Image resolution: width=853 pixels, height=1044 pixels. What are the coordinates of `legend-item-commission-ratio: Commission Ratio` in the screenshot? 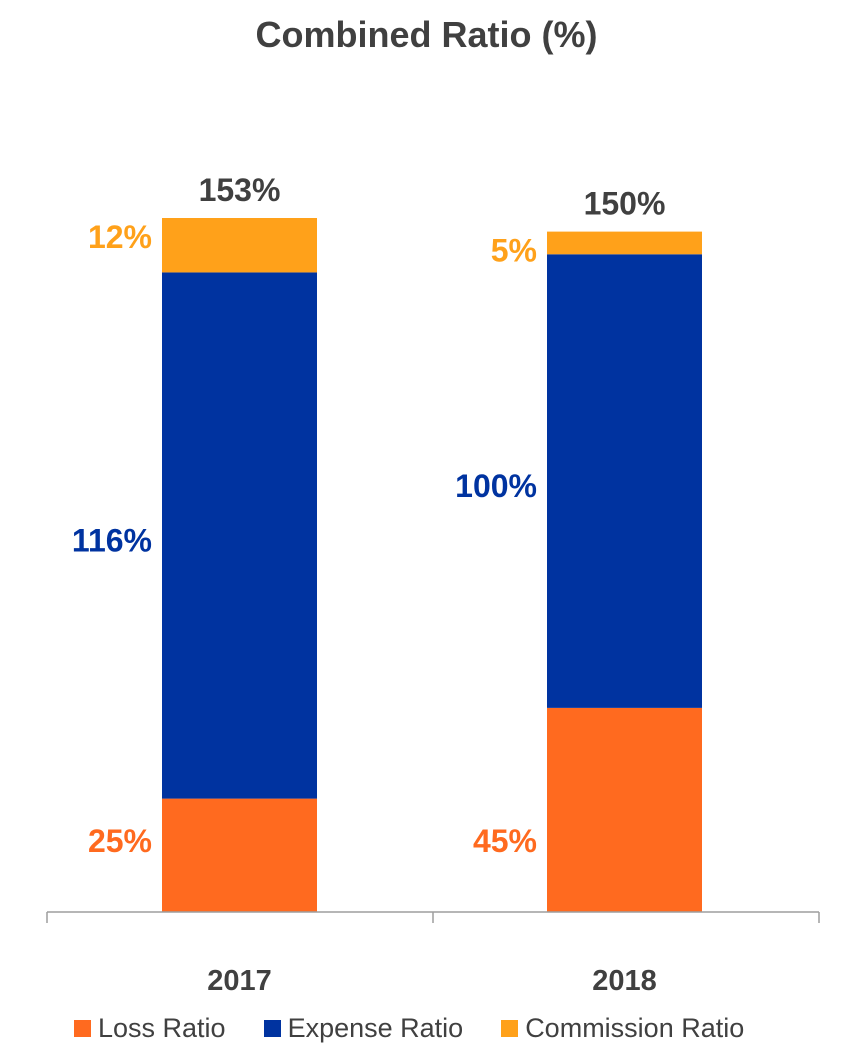 It's located at (622, 1028).